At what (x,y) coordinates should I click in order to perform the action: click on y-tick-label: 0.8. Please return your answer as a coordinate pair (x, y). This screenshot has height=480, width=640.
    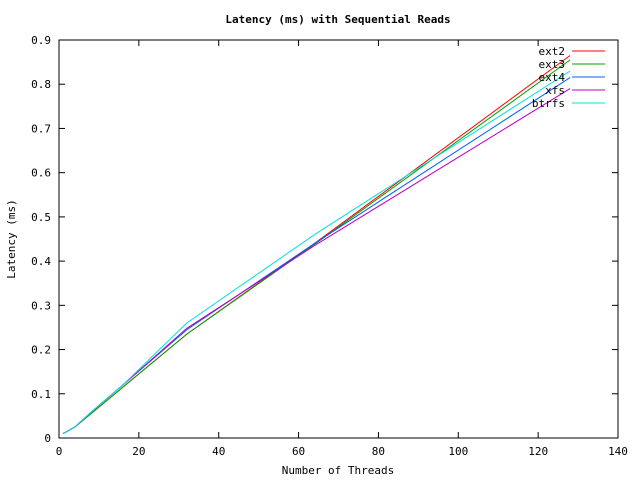
    Looking at the image, I should click on (41, 84).